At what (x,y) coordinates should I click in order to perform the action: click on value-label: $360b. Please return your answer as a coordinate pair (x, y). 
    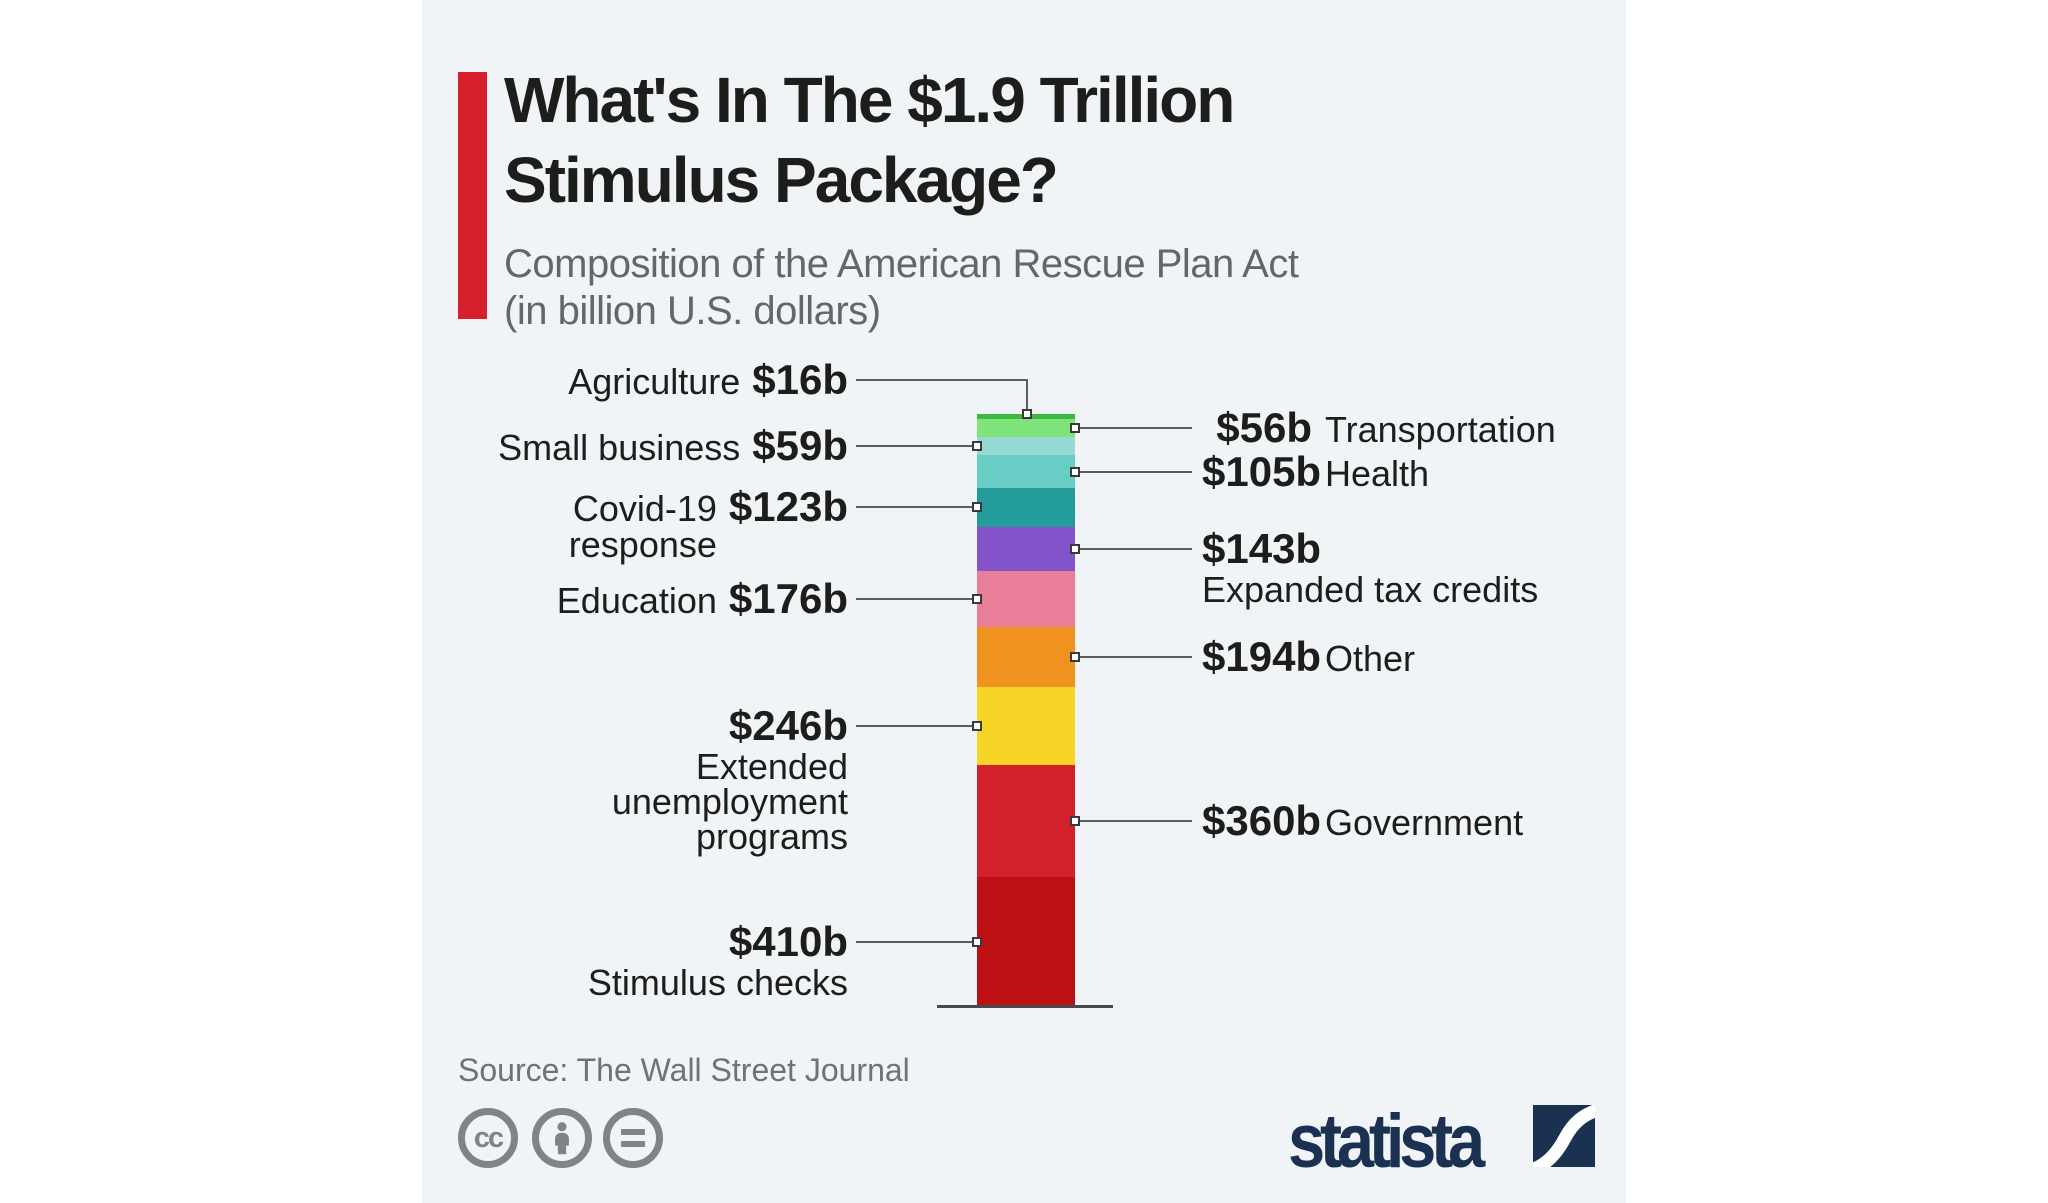
    Looking at the image, I should click on (1262, 820).